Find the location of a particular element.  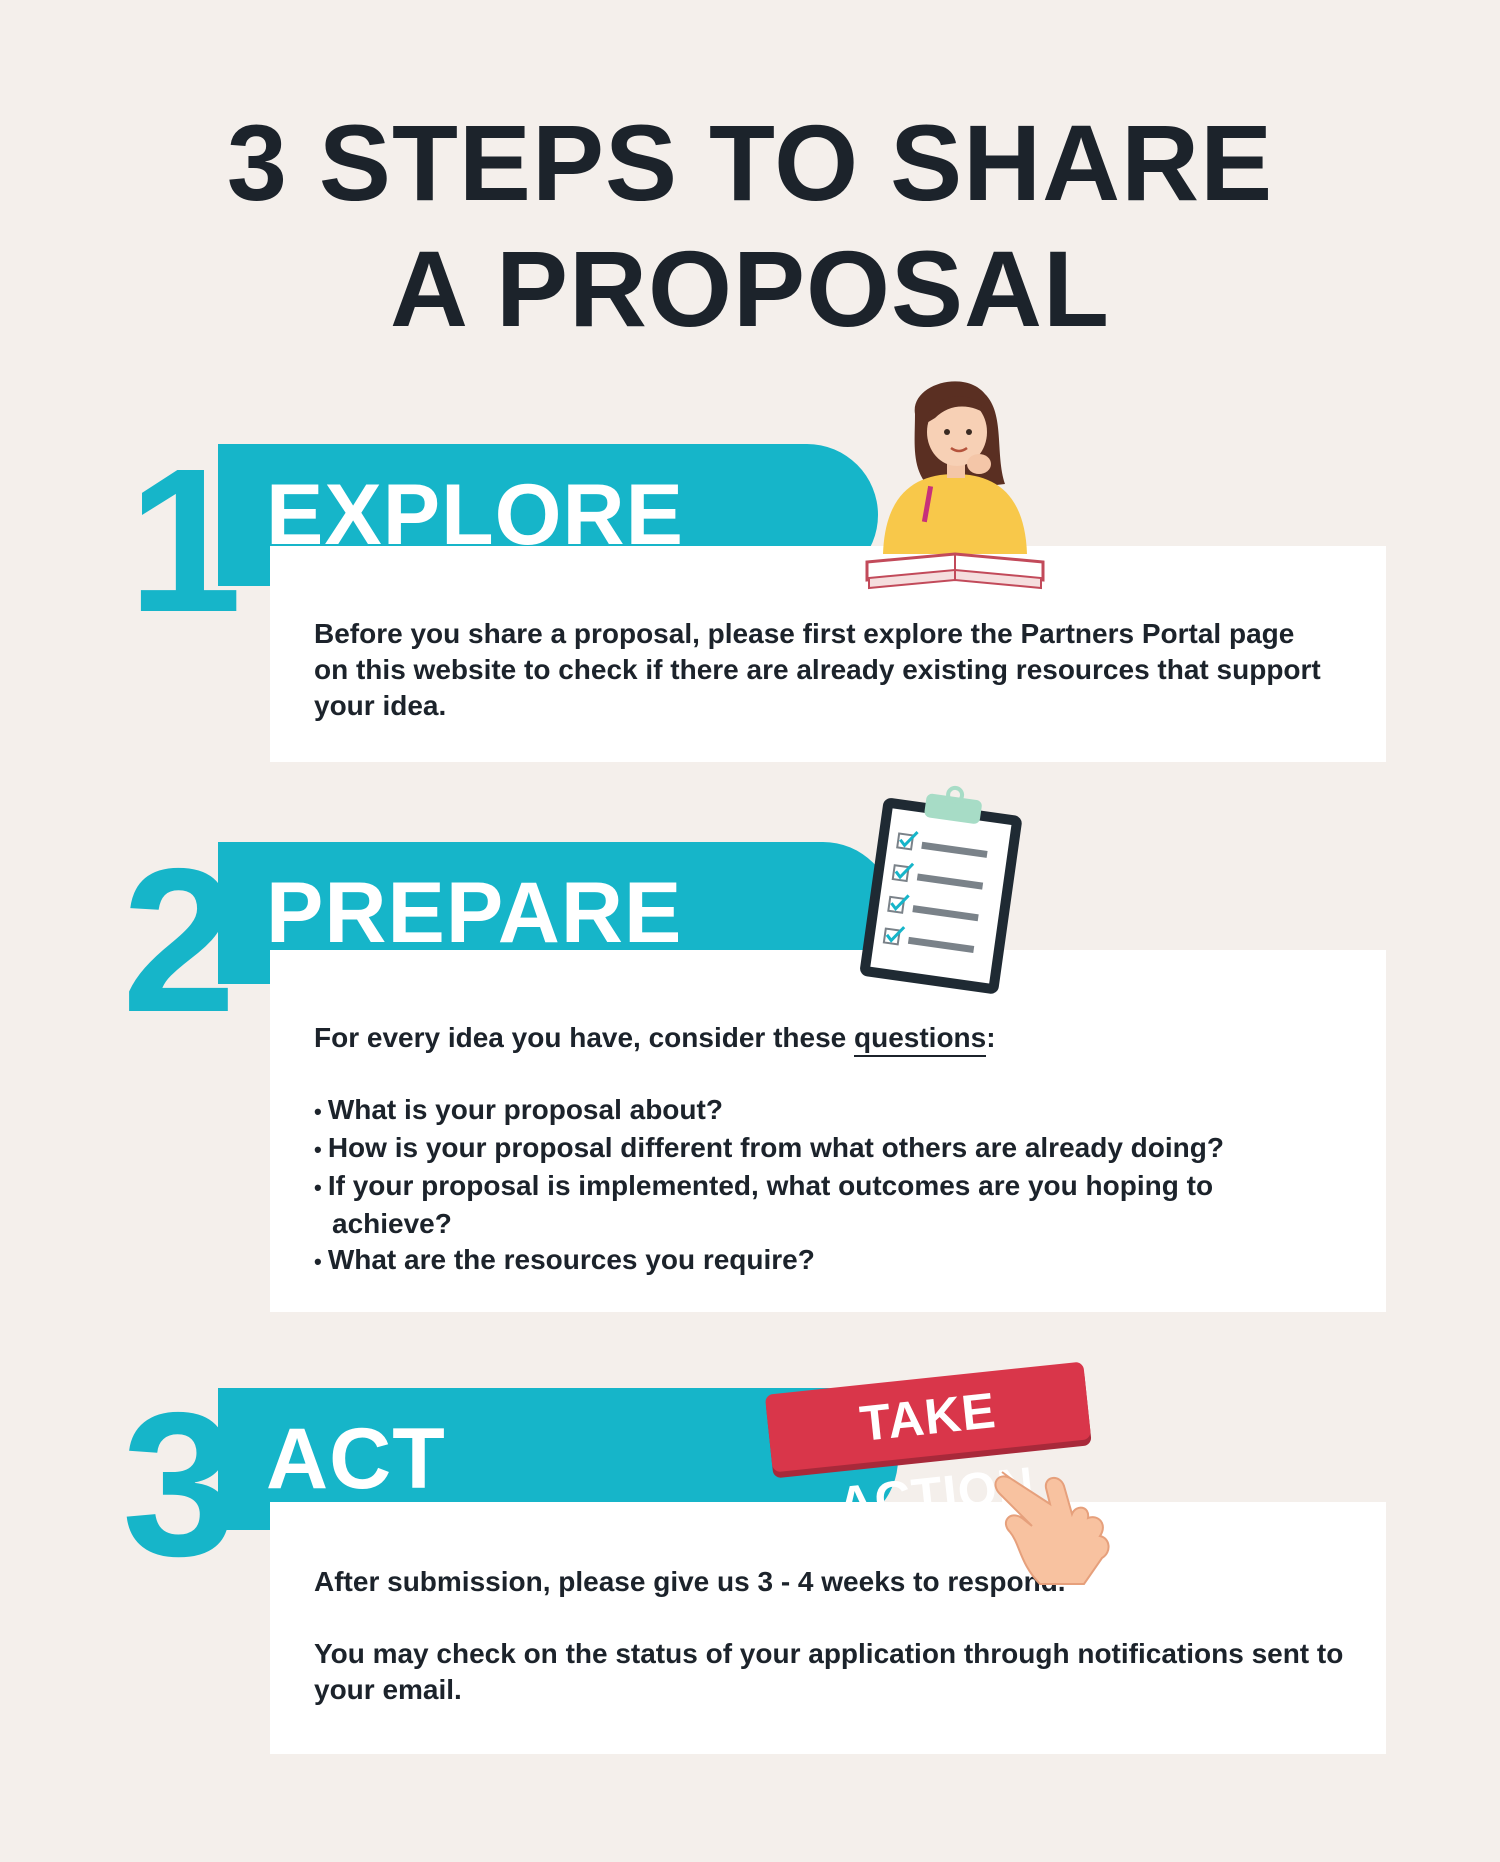

questions-link: questions is located at coordinates (920, 1039).